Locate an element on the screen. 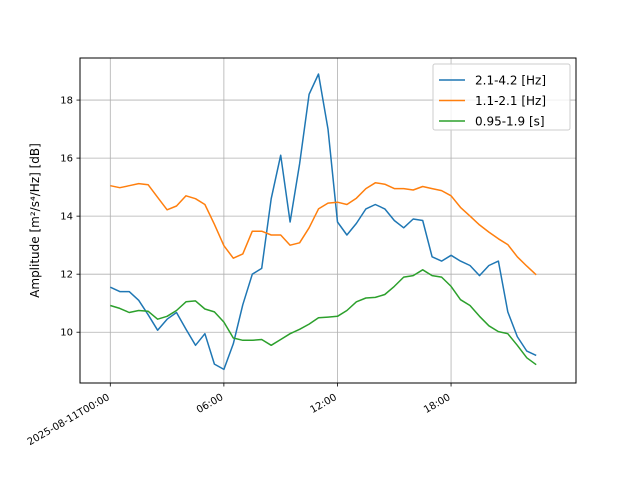 This screenshot has width=640, height=480. legend: 2.1-4.2 [Hz] 1.1-2.1 [Hz] 0.95-1.9 [s] is located at coordinates (501, 97).